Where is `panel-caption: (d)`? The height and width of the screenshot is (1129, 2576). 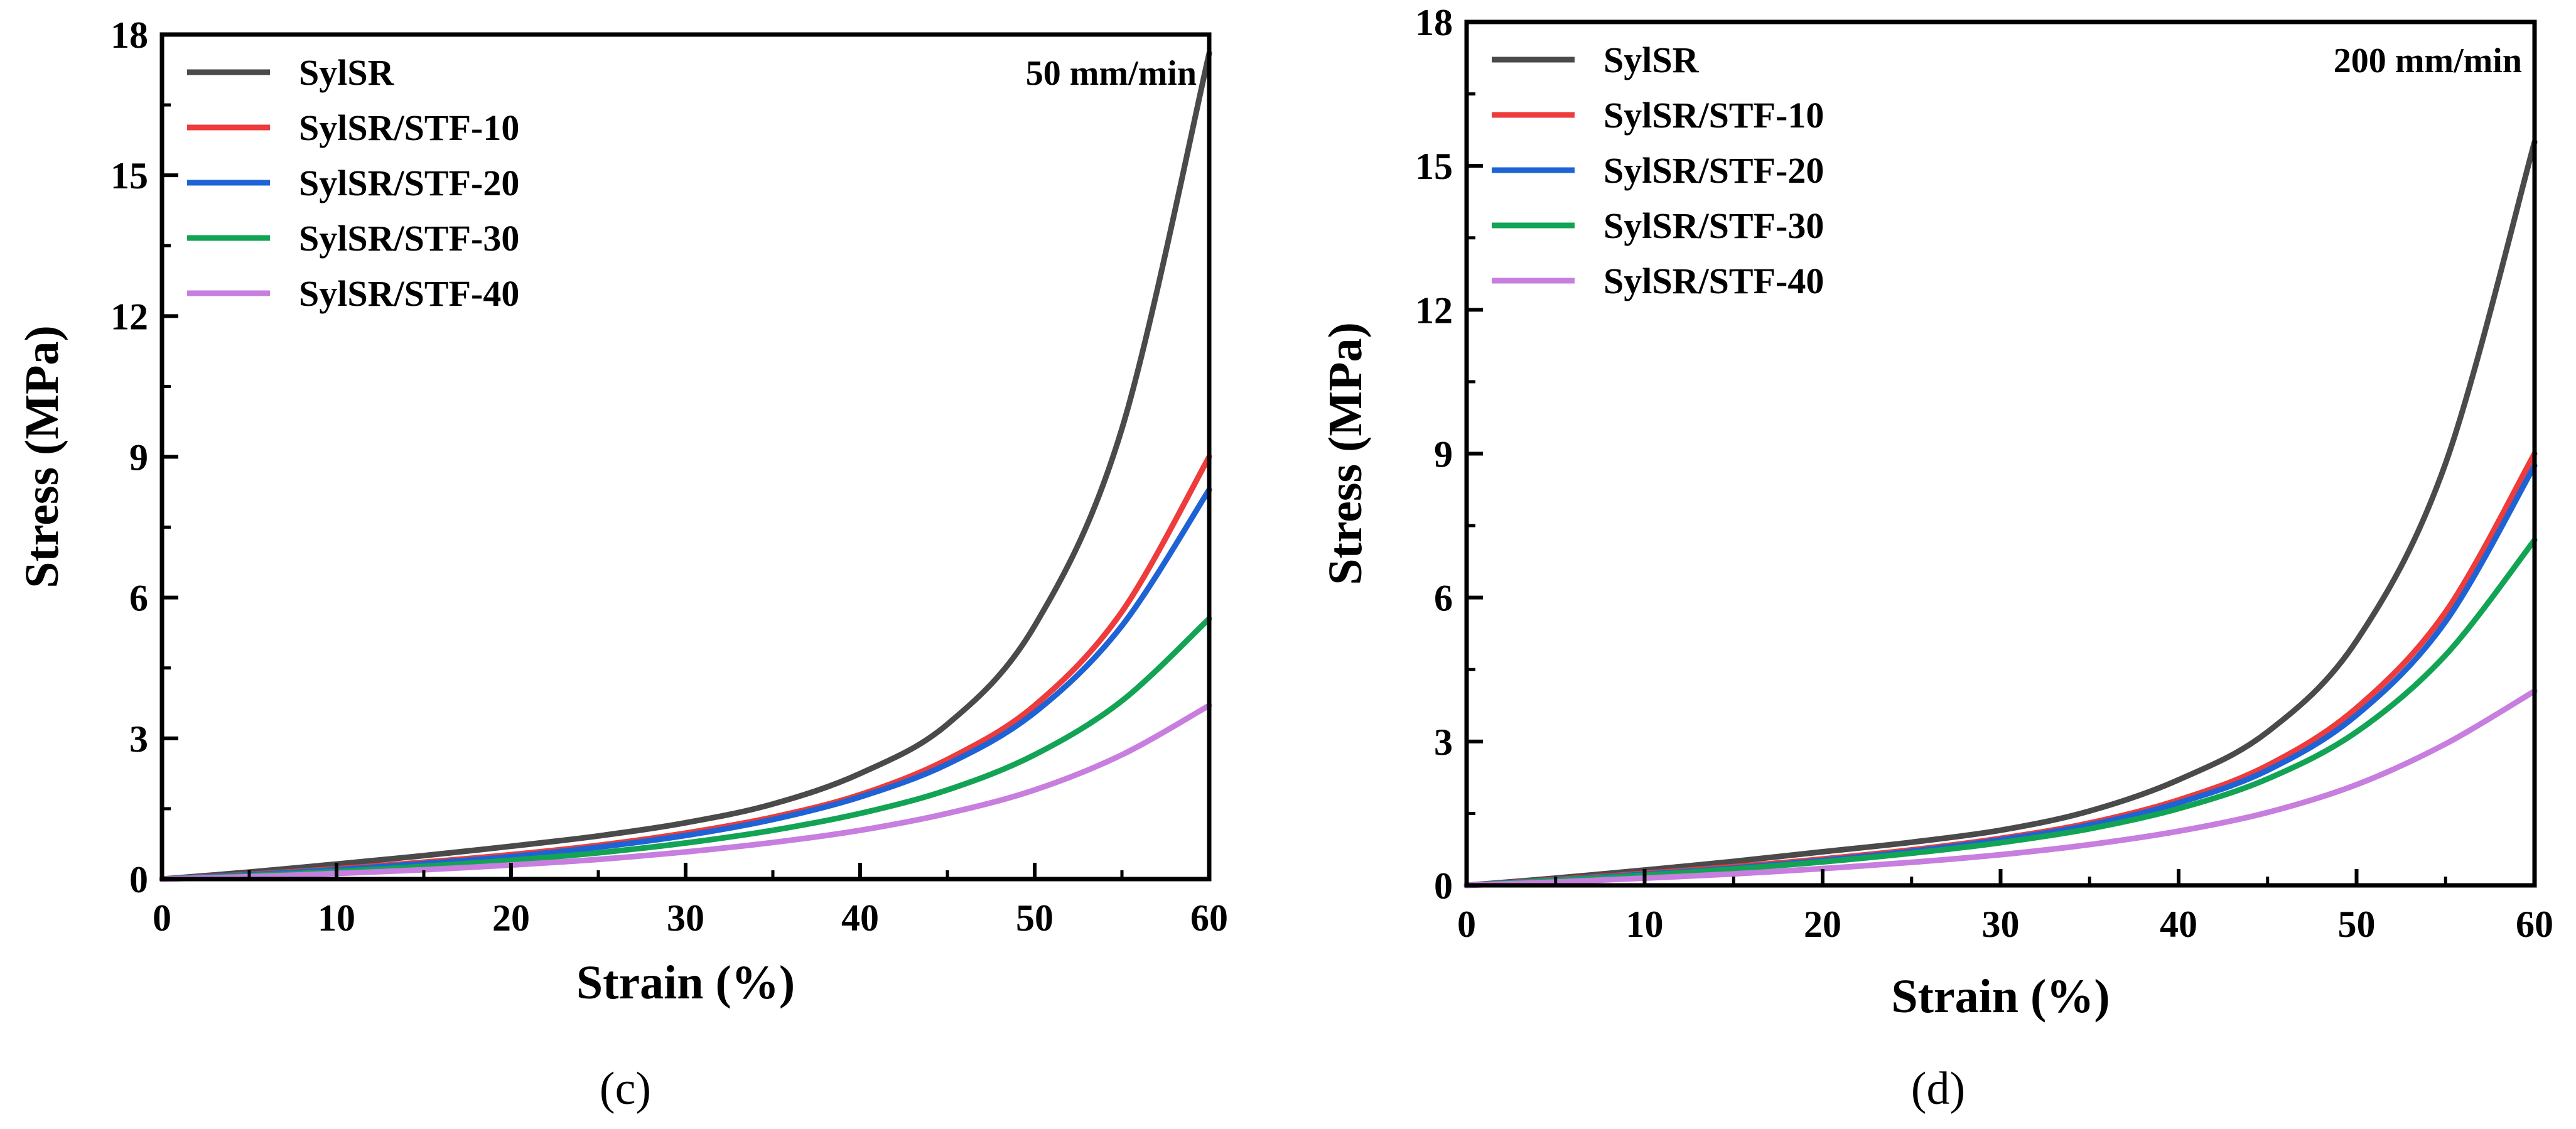
panel-caption: (d) is located at coordinates (1938, 1089).